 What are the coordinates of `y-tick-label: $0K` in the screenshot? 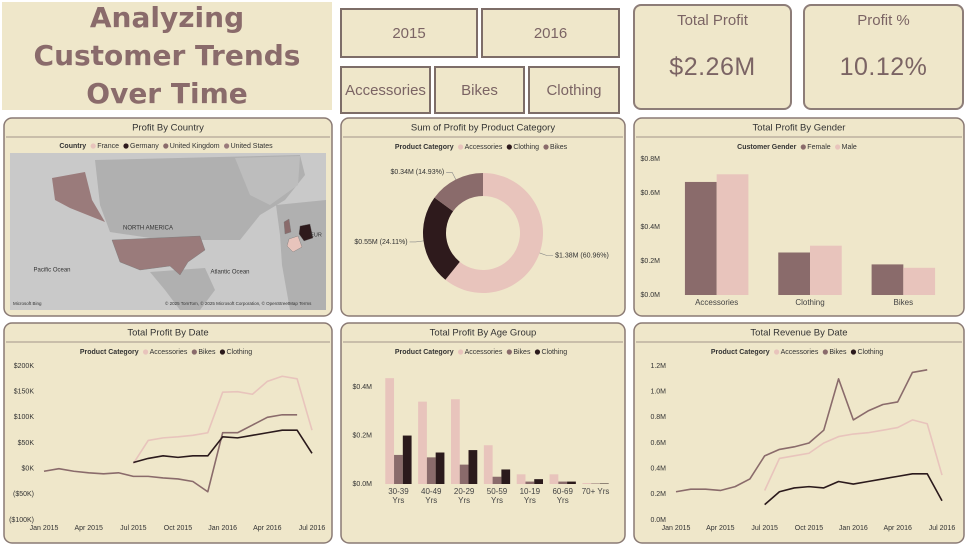 It's located at (28, 469).